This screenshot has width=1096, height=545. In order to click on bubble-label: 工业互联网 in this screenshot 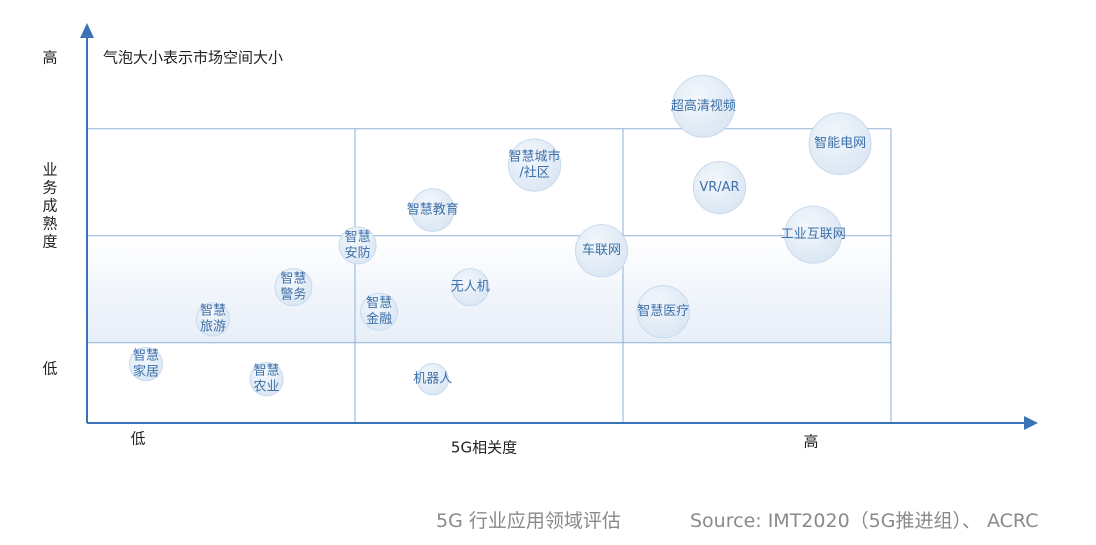, I will do `click(813, 234)`.